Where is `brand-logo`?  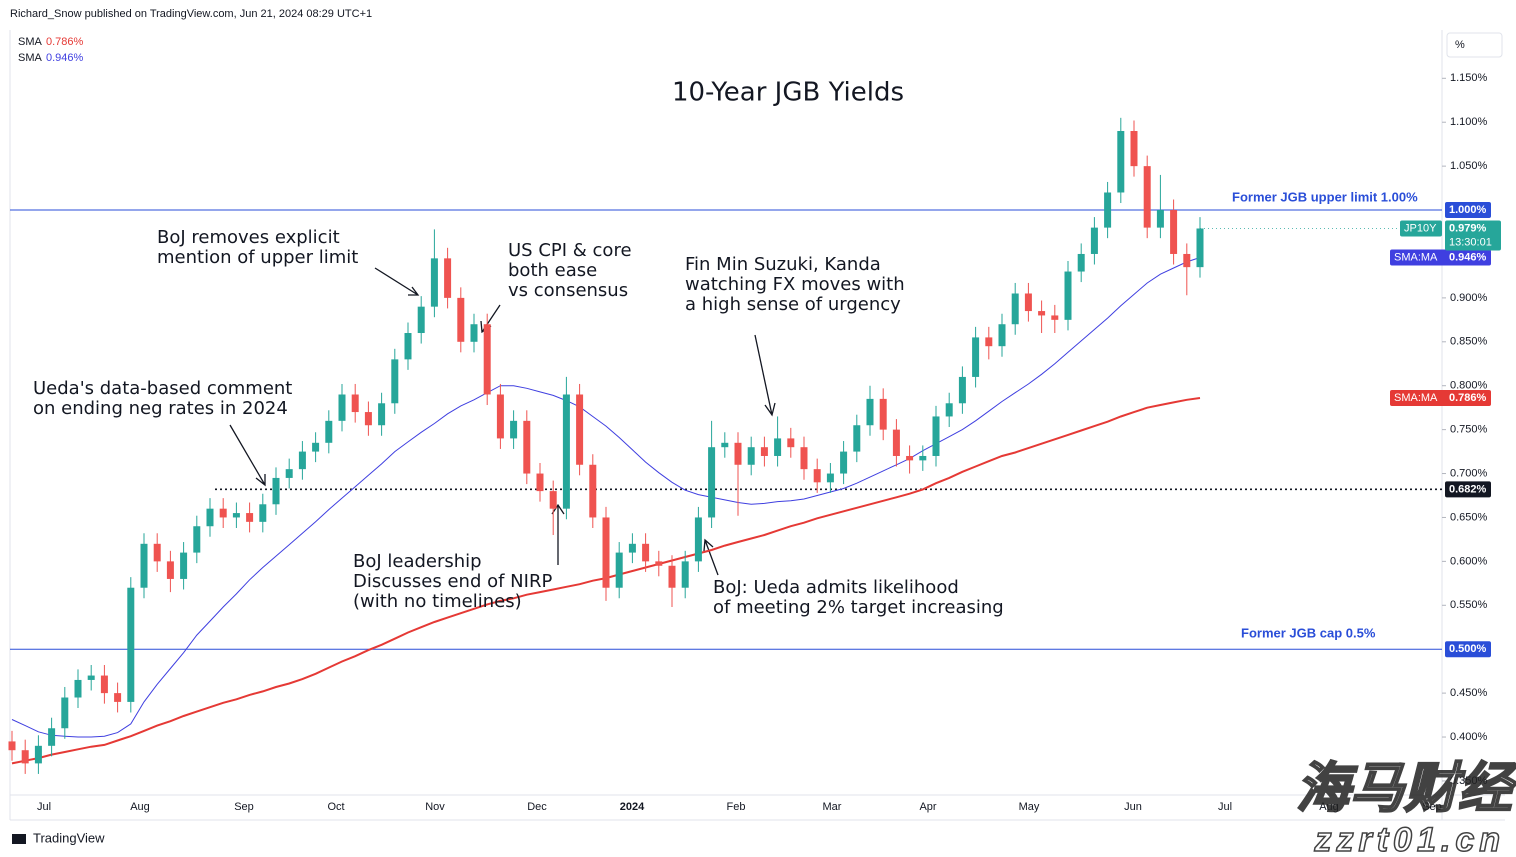 brand-logo is located at coordinates (19, 839).